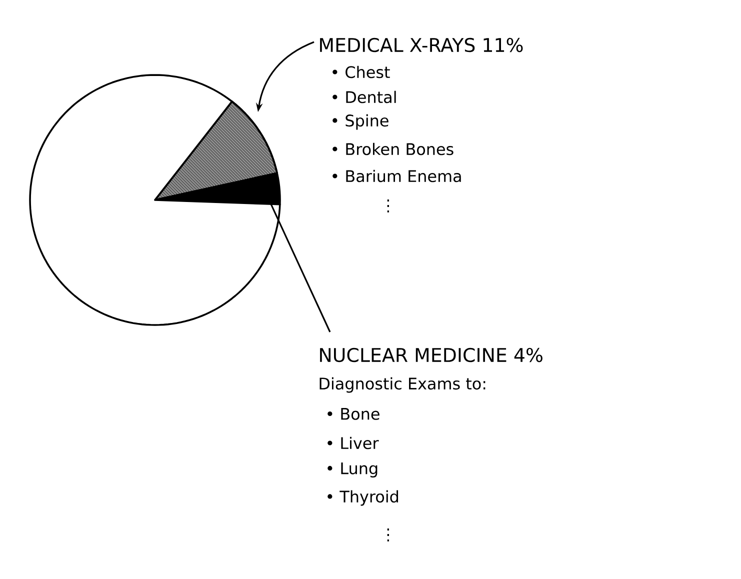 The image size is (741, 579). I want to click on text: • Liver, so click(353, 443).